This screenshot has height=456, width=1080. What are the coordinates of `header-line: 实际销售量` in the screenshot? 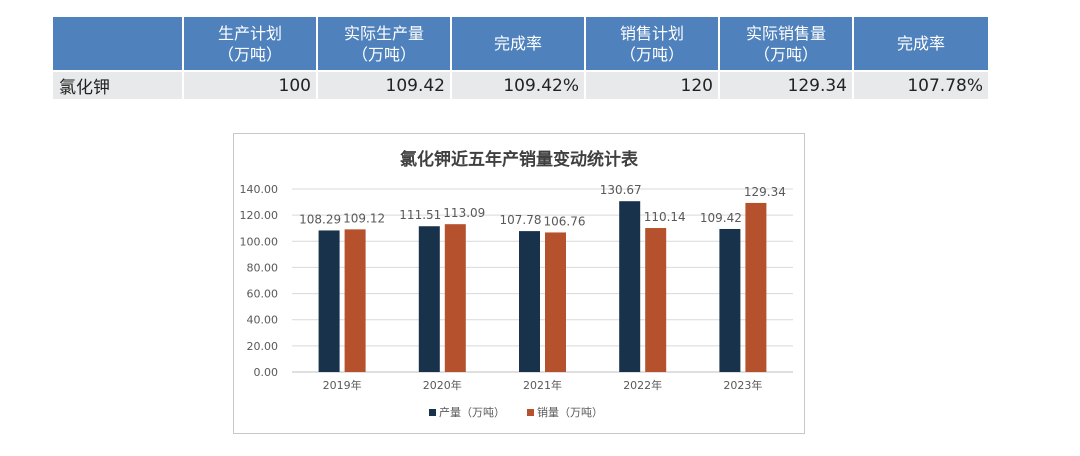 It's located at (785, 33).